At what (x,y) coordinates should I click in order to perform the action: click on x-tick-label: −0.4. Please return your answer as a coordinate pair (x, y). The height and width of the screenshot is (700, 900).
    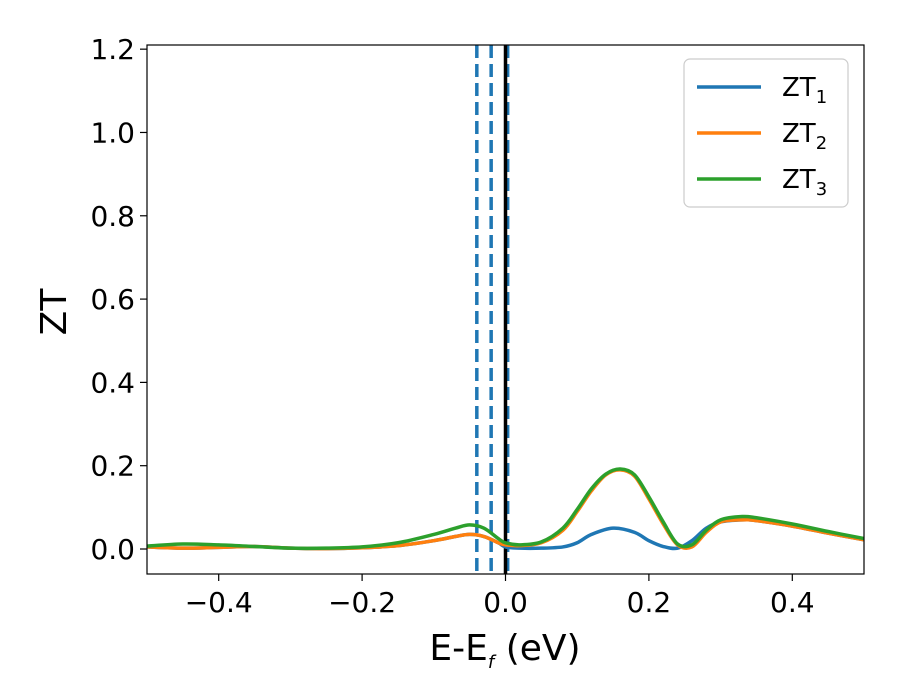
    Looking at the image, I should click on (219, 602).